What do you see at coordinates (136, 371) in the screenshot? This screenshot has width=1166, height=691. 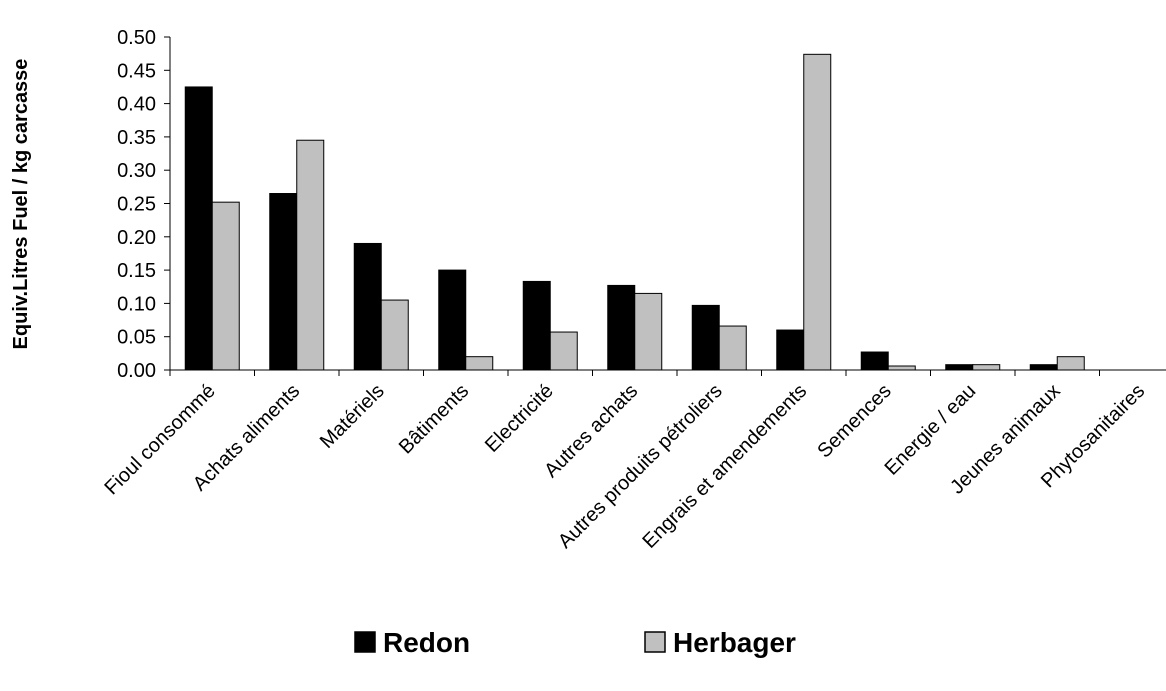 I see `y-tick-label: 0.00` at bounding box center [136, 371].